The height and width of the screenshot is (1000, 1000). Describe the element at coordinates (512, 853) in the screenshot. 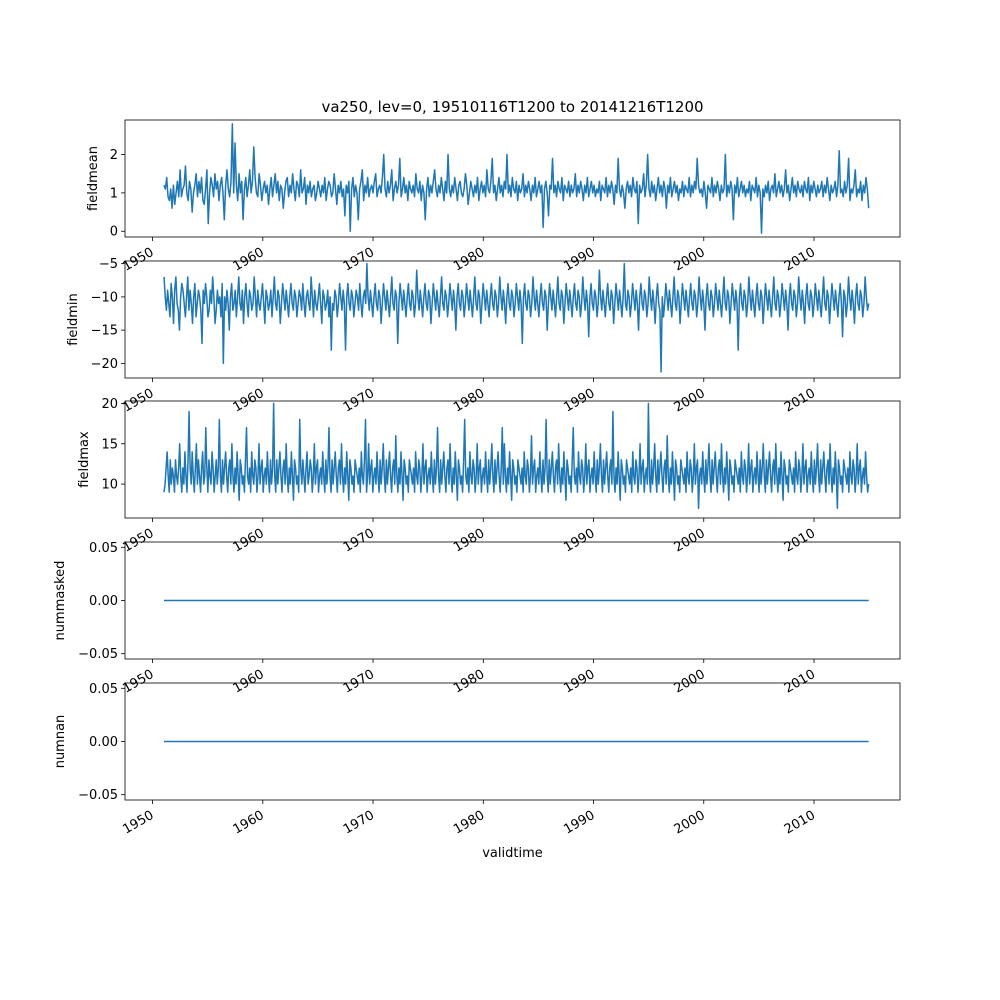

I see `x-axis-label: validtime` at that location.